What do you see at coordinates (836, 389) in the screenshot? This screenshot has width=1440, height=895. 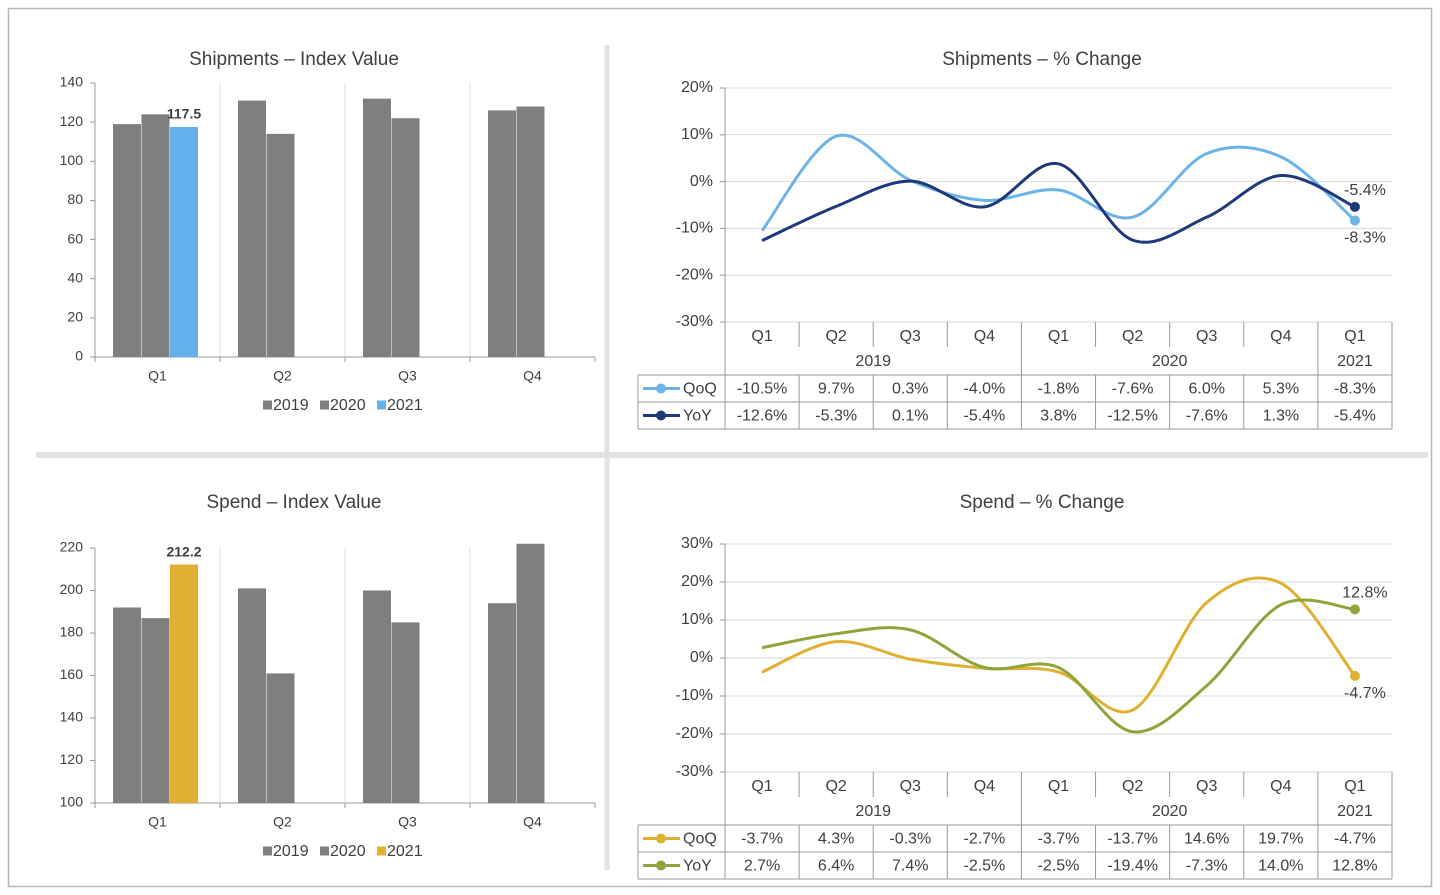 I see `table-value: 9.7%` at bounding box center [836, 389].